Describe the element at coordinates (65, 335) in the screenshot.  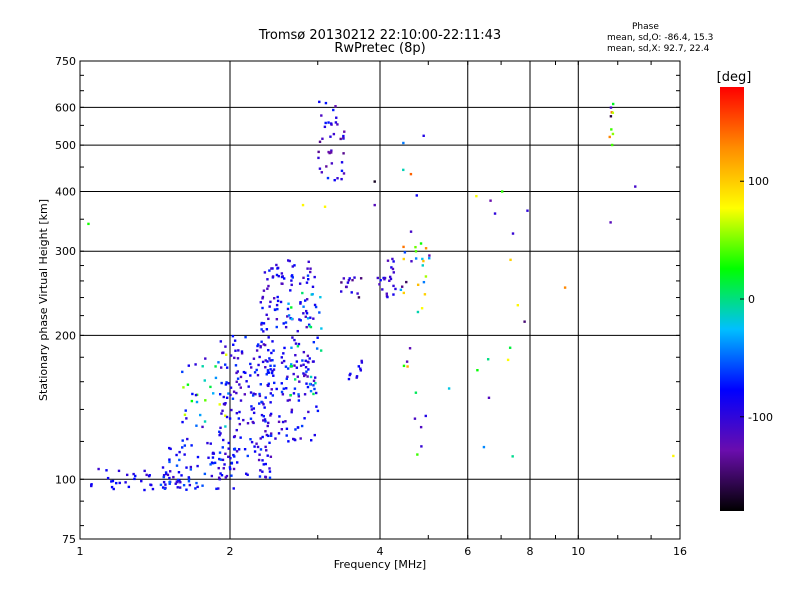
I see `y-tick-label: 200` at that location.